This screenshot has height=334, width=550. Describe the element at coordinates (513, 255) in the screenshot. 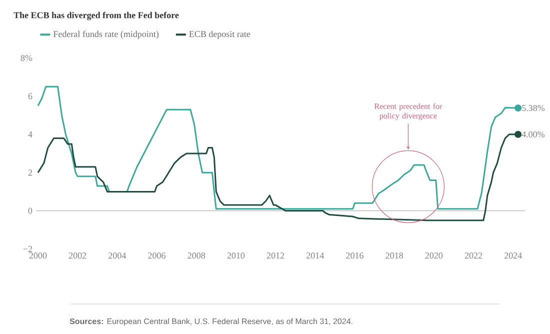

I see `x-tick-label: 2024` at that location.